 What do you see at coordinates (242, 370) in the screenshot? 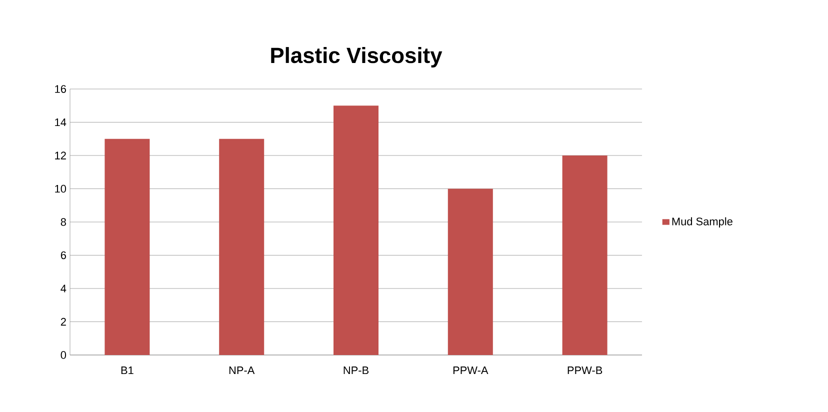
I see `x-tick-label: NP-A` at bounding box center [242, 370].